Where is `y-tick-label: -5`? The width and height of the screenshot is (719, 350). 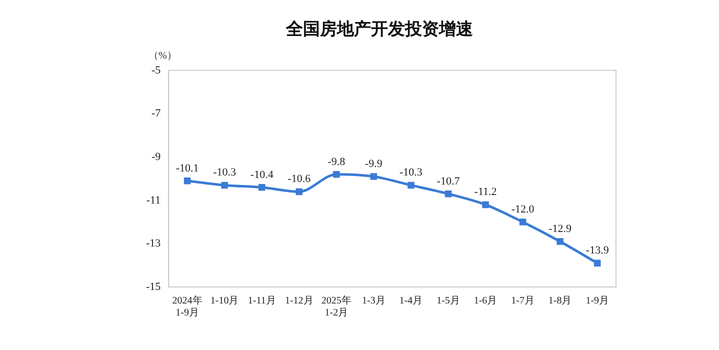
y-tick-label: -5 is located at coordinates (156, 70).